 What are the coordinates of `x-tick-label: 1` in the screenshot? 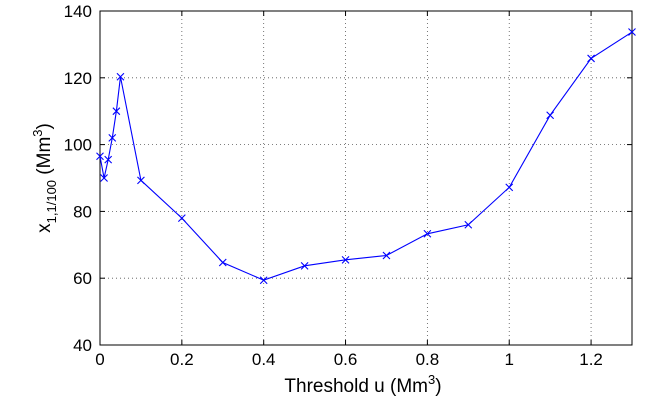 It's located at (508, 359).